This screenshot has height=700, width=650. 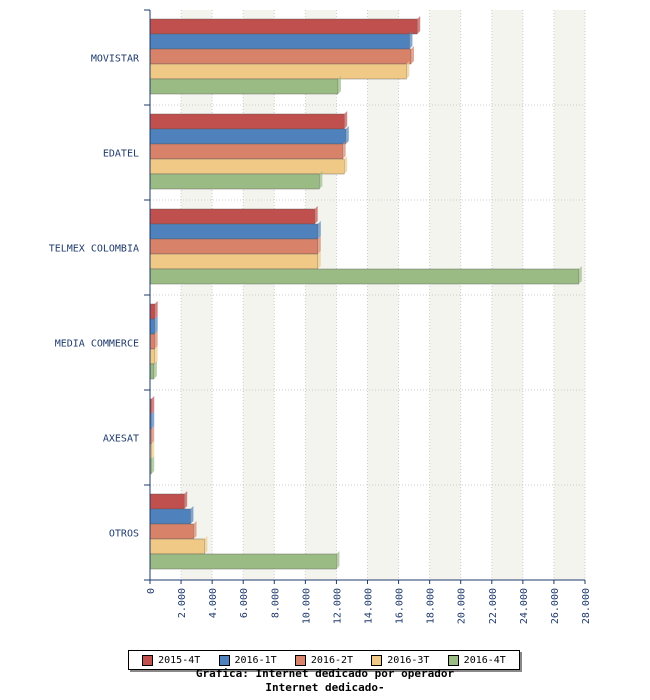 I want to click on bar-2015-4T-telmex-colombia, so click(x=232, y=216).